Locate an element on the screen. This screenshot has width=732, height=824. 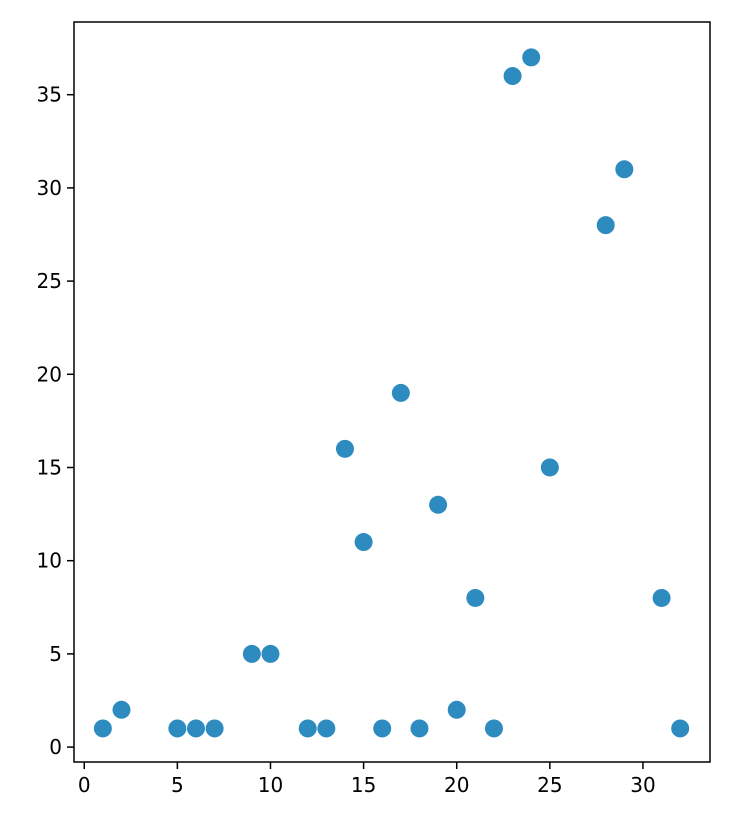
y-tick-label: 30 is located at coordinates (49, 188).